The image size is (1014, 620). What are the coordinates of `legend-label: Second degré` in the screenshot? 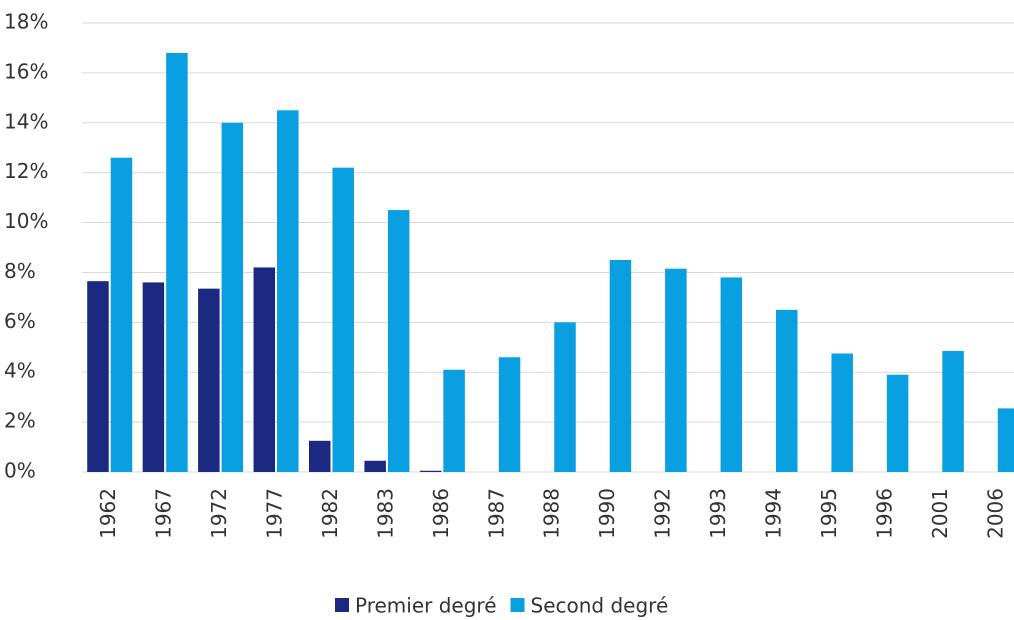 It's located at (600, 606).